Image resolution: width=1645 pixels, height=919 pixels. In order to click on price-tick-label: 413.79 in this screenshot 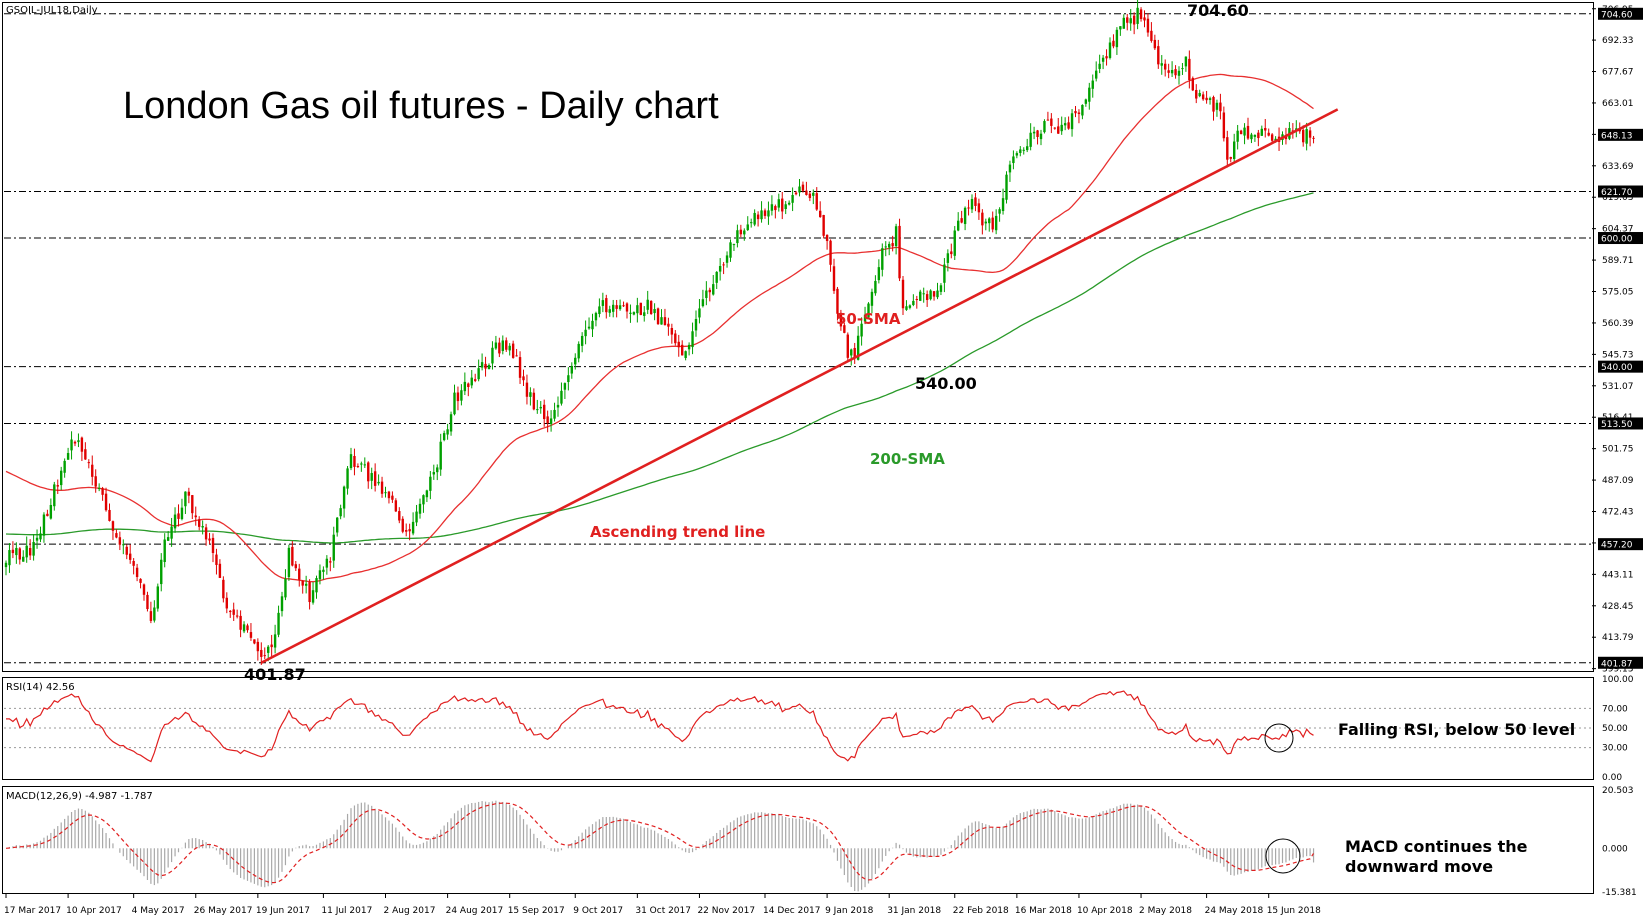, I will do `click(1618, 638)`.